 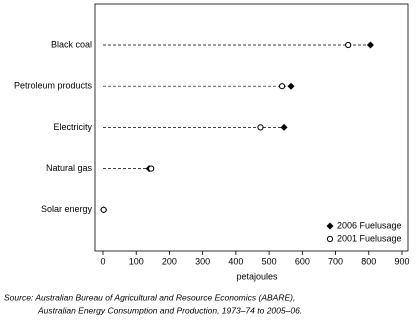 I want to click on x-tick-label: 800, so click(x=368, y=261).